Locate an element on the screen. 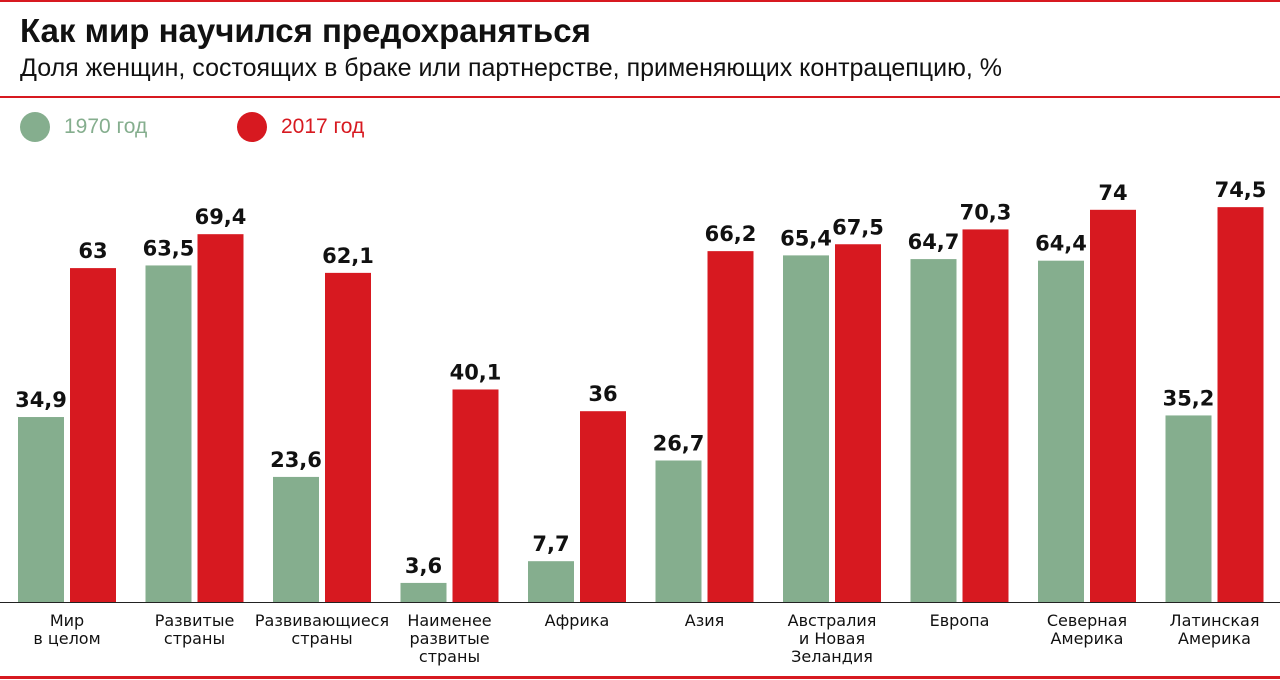  chart-title: Как мир научился предохраняться is located at coordinates (305, 30).